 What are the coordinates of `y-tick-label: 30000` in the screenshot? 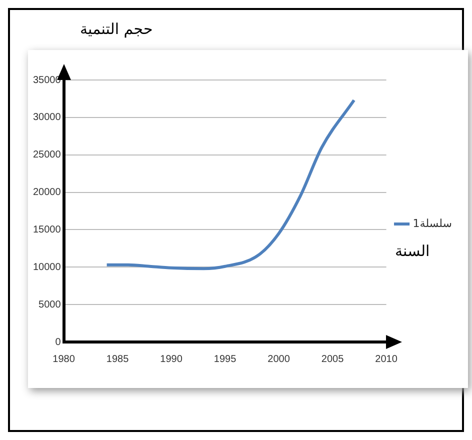 It's located at (47, 118).